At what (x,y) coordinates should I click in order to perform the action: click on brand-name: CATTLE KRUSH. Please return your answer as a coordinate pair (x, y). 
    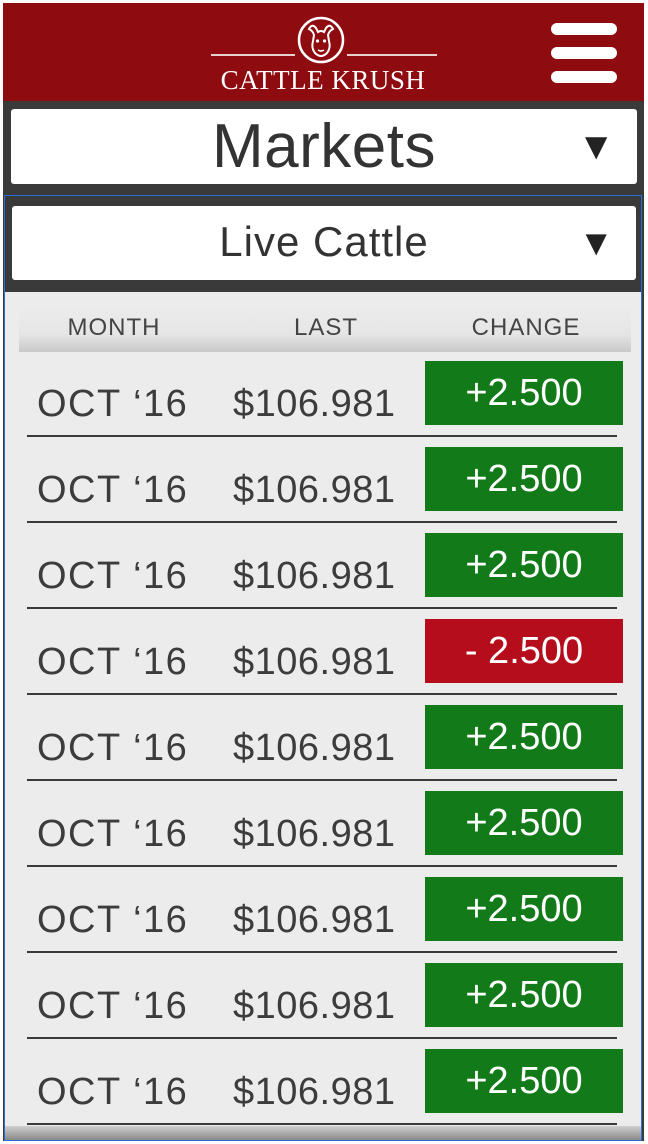
    Looking at the image, I should click on (323, 80).